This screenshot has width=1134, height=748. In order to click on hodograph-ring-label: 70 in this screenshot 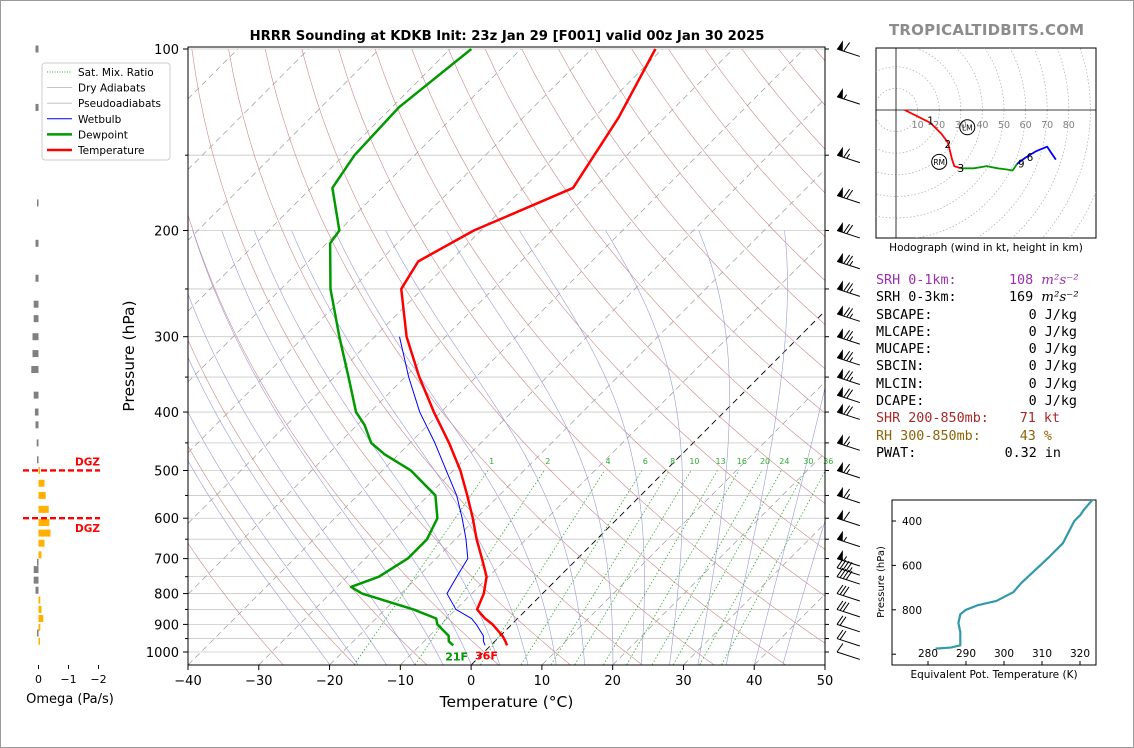, I will do `click(1047, 125)`.